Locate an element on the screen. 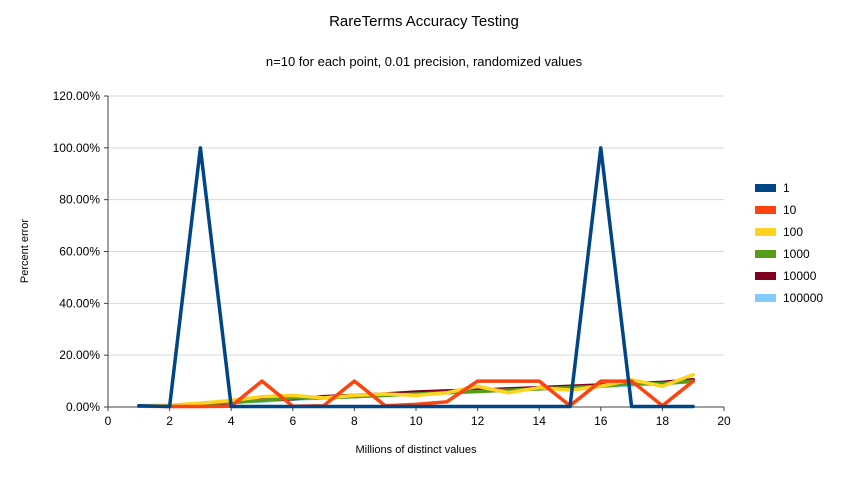  legend-label: 1000 is located at coordinates (796, 254).